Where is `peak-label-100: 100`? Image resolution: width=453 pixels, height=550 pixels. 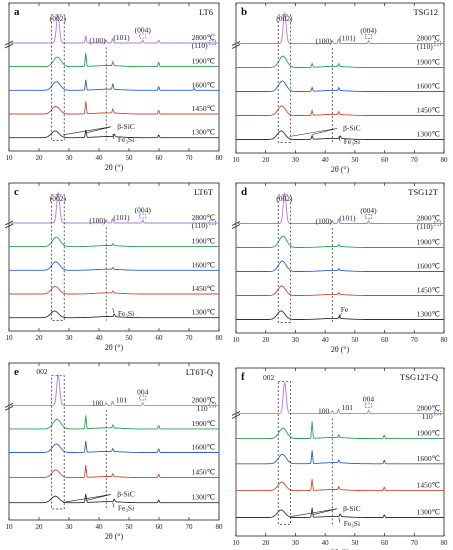 peak-label-100: 100 is located at coordinates (98, 402).